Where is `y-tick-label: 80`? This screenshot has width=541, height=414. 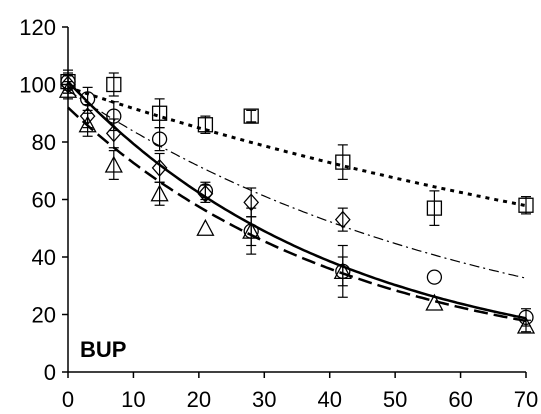 y-tick-label: 80 is located at coordinates (44, 142).